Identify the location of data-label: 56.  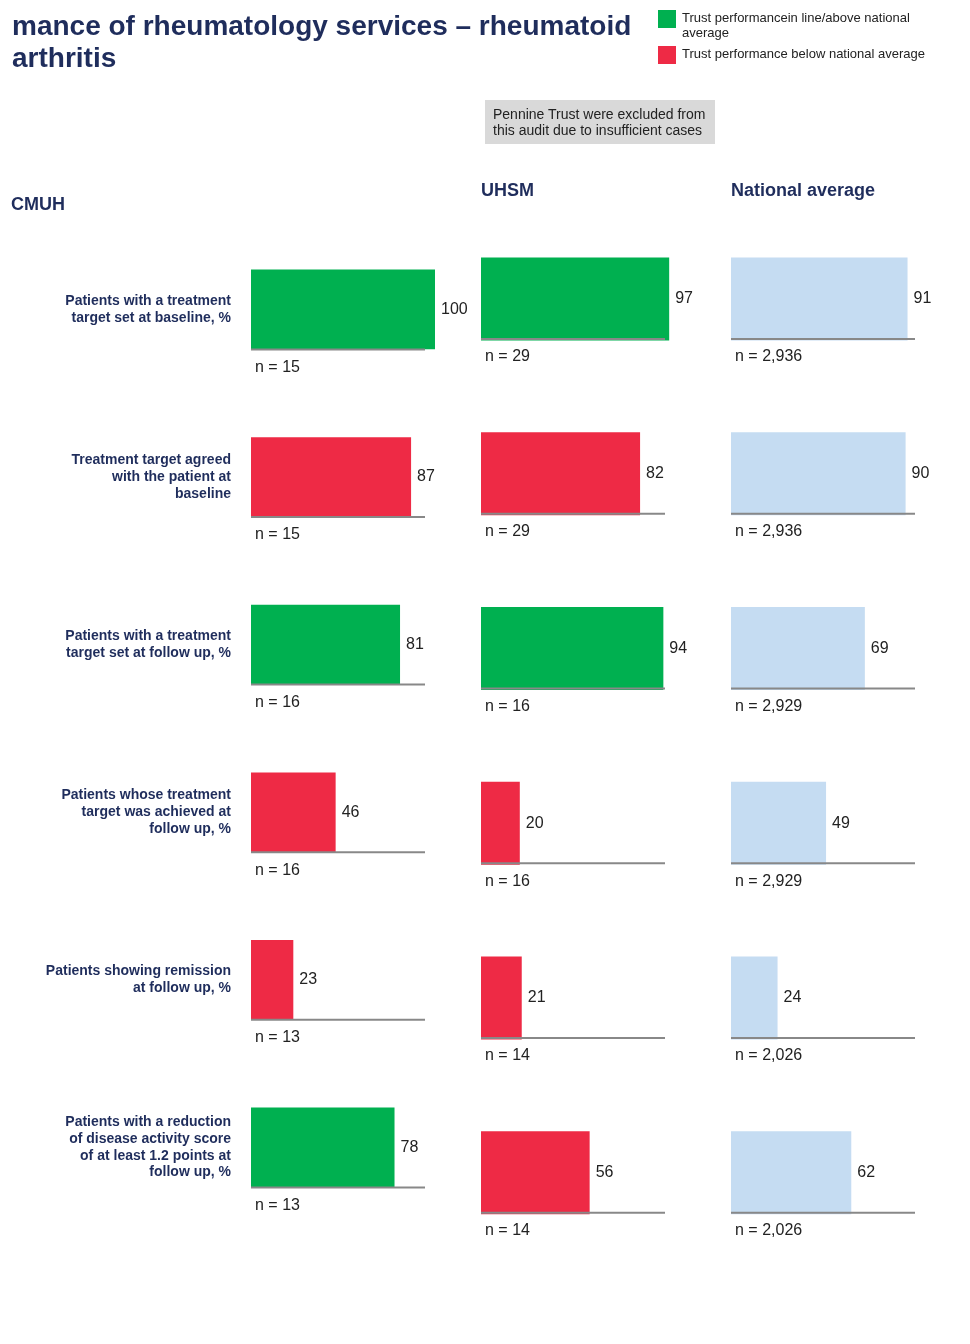
(604, 1172).